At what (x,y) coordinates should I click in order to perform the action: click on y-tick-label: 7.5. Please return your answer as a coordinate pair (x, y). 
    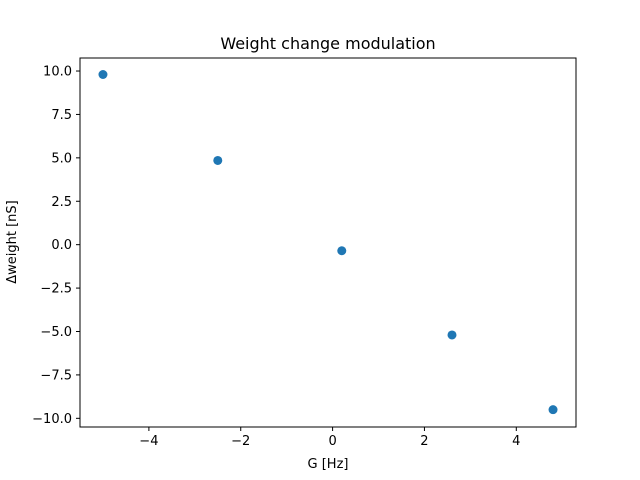
    Looking at the image, I should click on (61, 115).